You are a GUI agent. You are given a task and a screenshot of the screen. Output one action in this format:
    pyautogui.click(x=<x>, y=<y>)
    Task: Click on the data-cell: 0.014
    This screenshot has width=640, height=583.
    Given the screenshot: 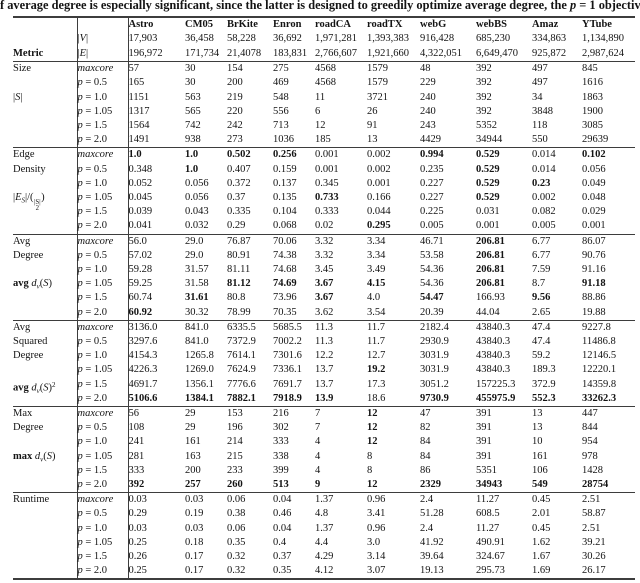 What is the action you would take?
    pyautogui.click(x=544, y=169)
    